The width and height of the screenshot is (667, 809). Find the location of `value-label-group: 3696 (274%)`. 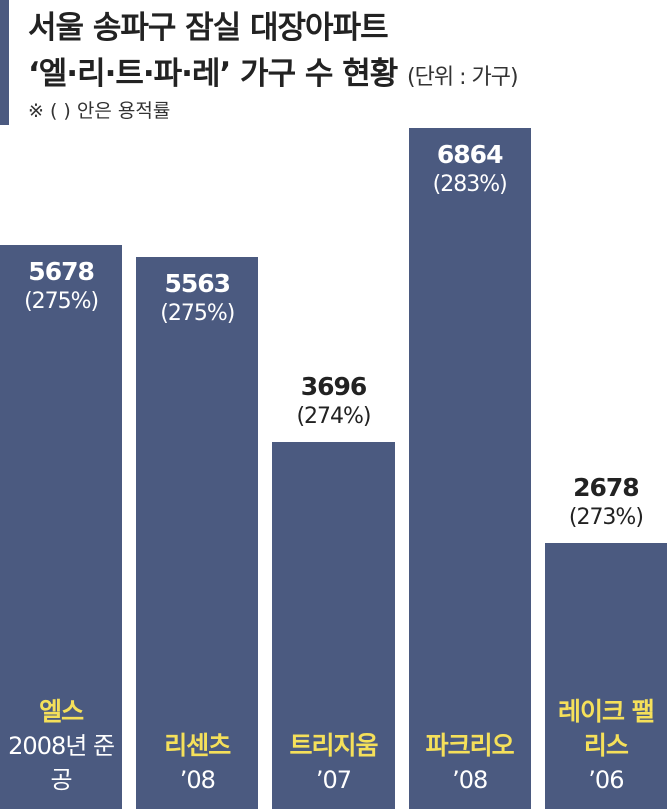

value-label-group: 3696 (274%) is located at coordinates (333, 402).